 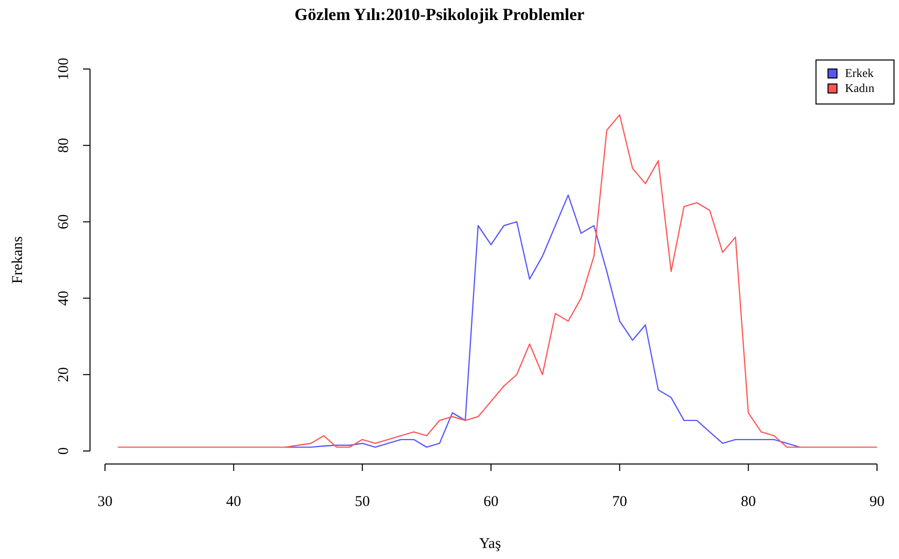 I want to click on y-tick-label: 100, so click(x=64, y=69).